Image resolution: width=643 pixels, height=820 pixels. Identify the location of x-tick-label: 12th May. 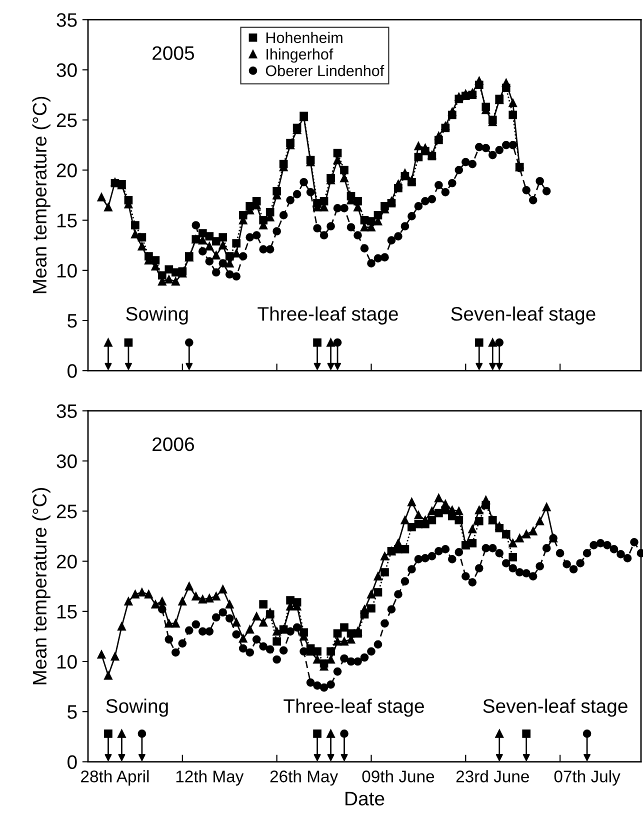
(210, 778).